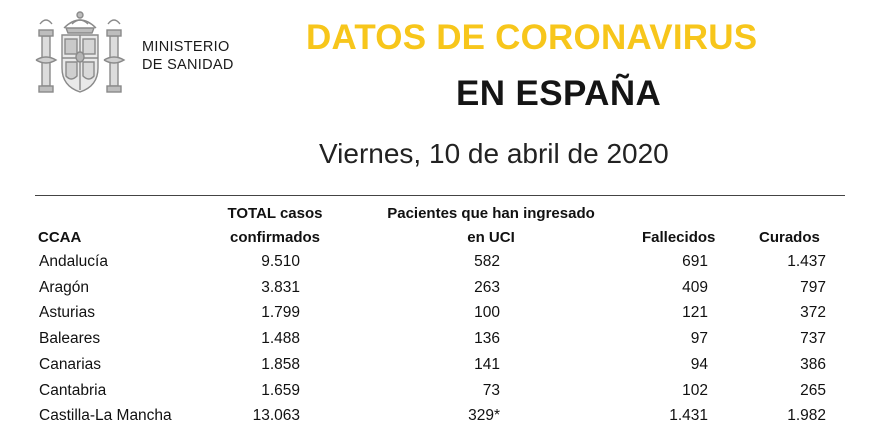  Describe the element at coordinates (813, 313) in the screenshot. I see `cell-curados: 372` at that location.